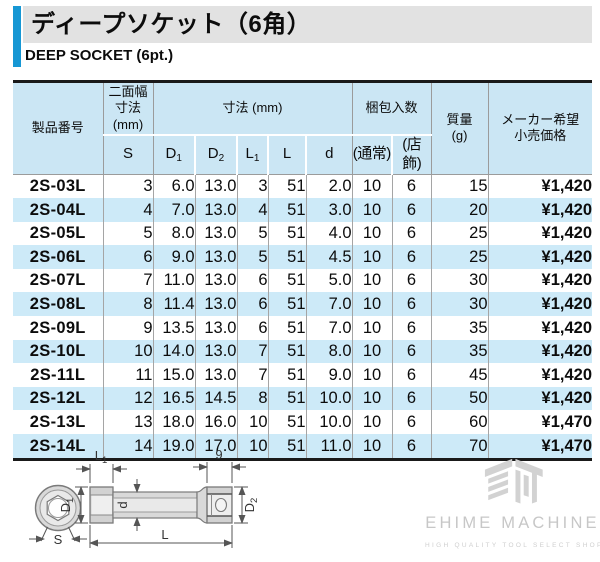 Image resolution: width=600 pixels, height=562 pixels. What do you see at coordinates (215, 422) in the screenshot?
I see `cell-d2: 16.0` at bounding box center [215, 422].